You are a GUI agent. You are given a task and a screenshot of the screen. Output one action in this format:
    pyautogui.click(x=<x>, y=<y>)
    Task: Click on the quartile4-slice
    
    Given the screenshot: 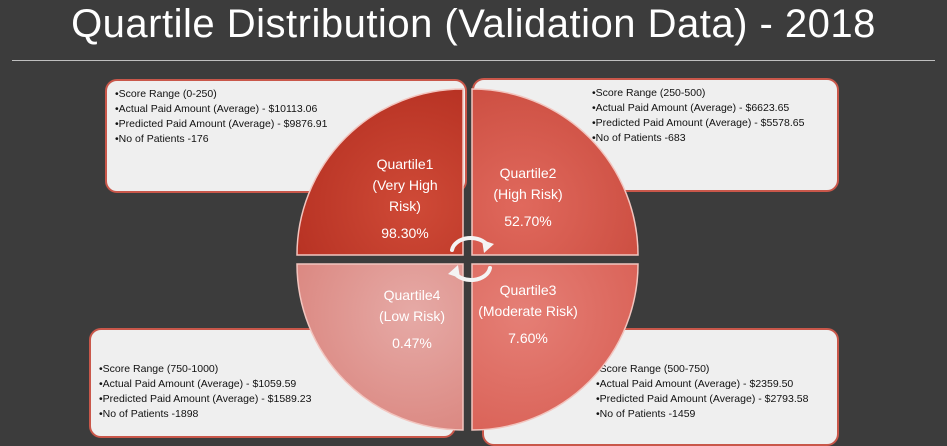 What is the action you would take?
    pyautogui.click(x=380, y=347)
    